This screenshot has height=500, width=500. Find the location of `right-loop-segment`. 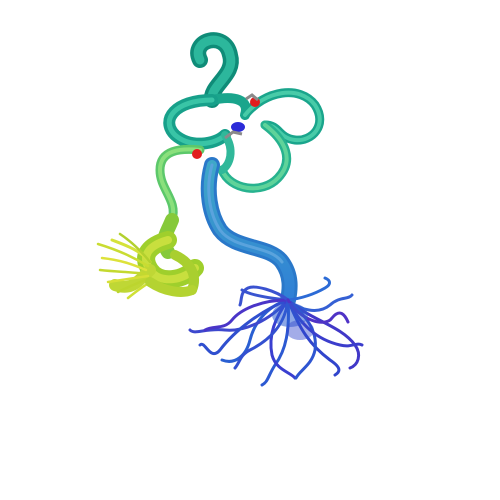

right-loop-segment is located at coordinates (271, 140).